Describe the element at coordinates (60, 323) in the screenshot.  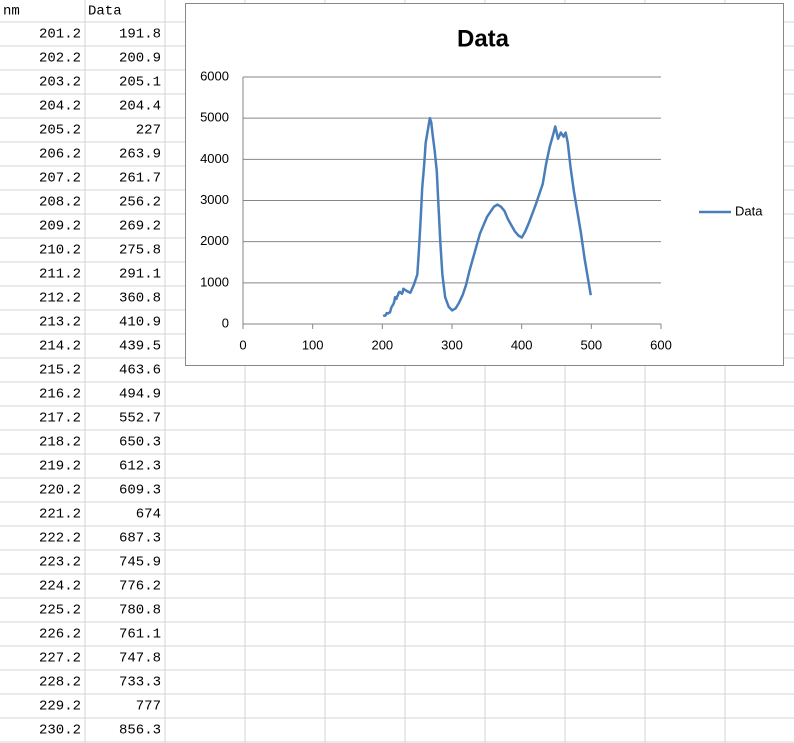
I see `cell-value: 213.2` at that location.